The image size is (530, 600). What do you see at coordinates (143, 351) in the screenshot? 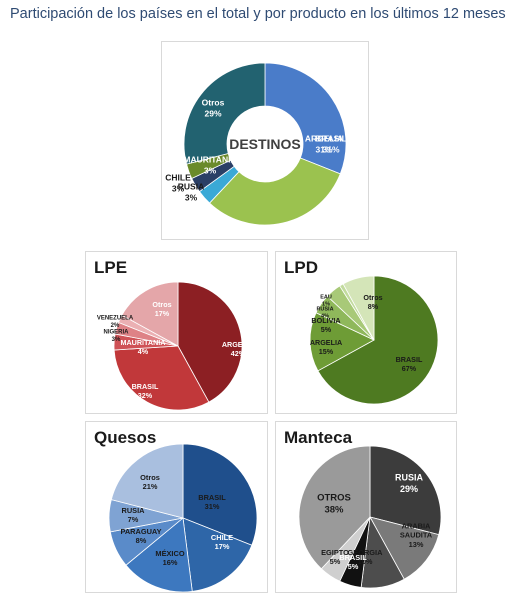
I see `lpe-value-mauritania: 4%` at bounding box center [143, 351].